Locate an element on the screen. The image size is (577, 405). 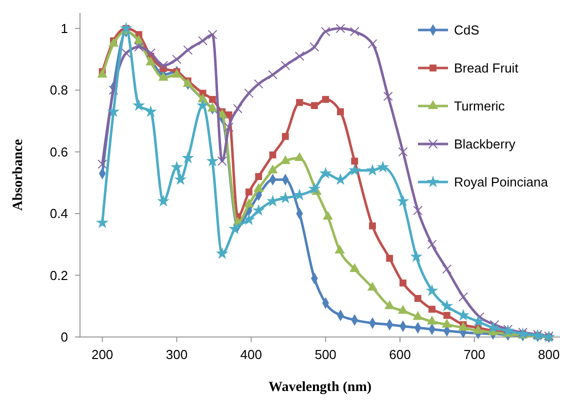
x-axis-title: Wavelength (nm) is located at coordinates (320, 387).